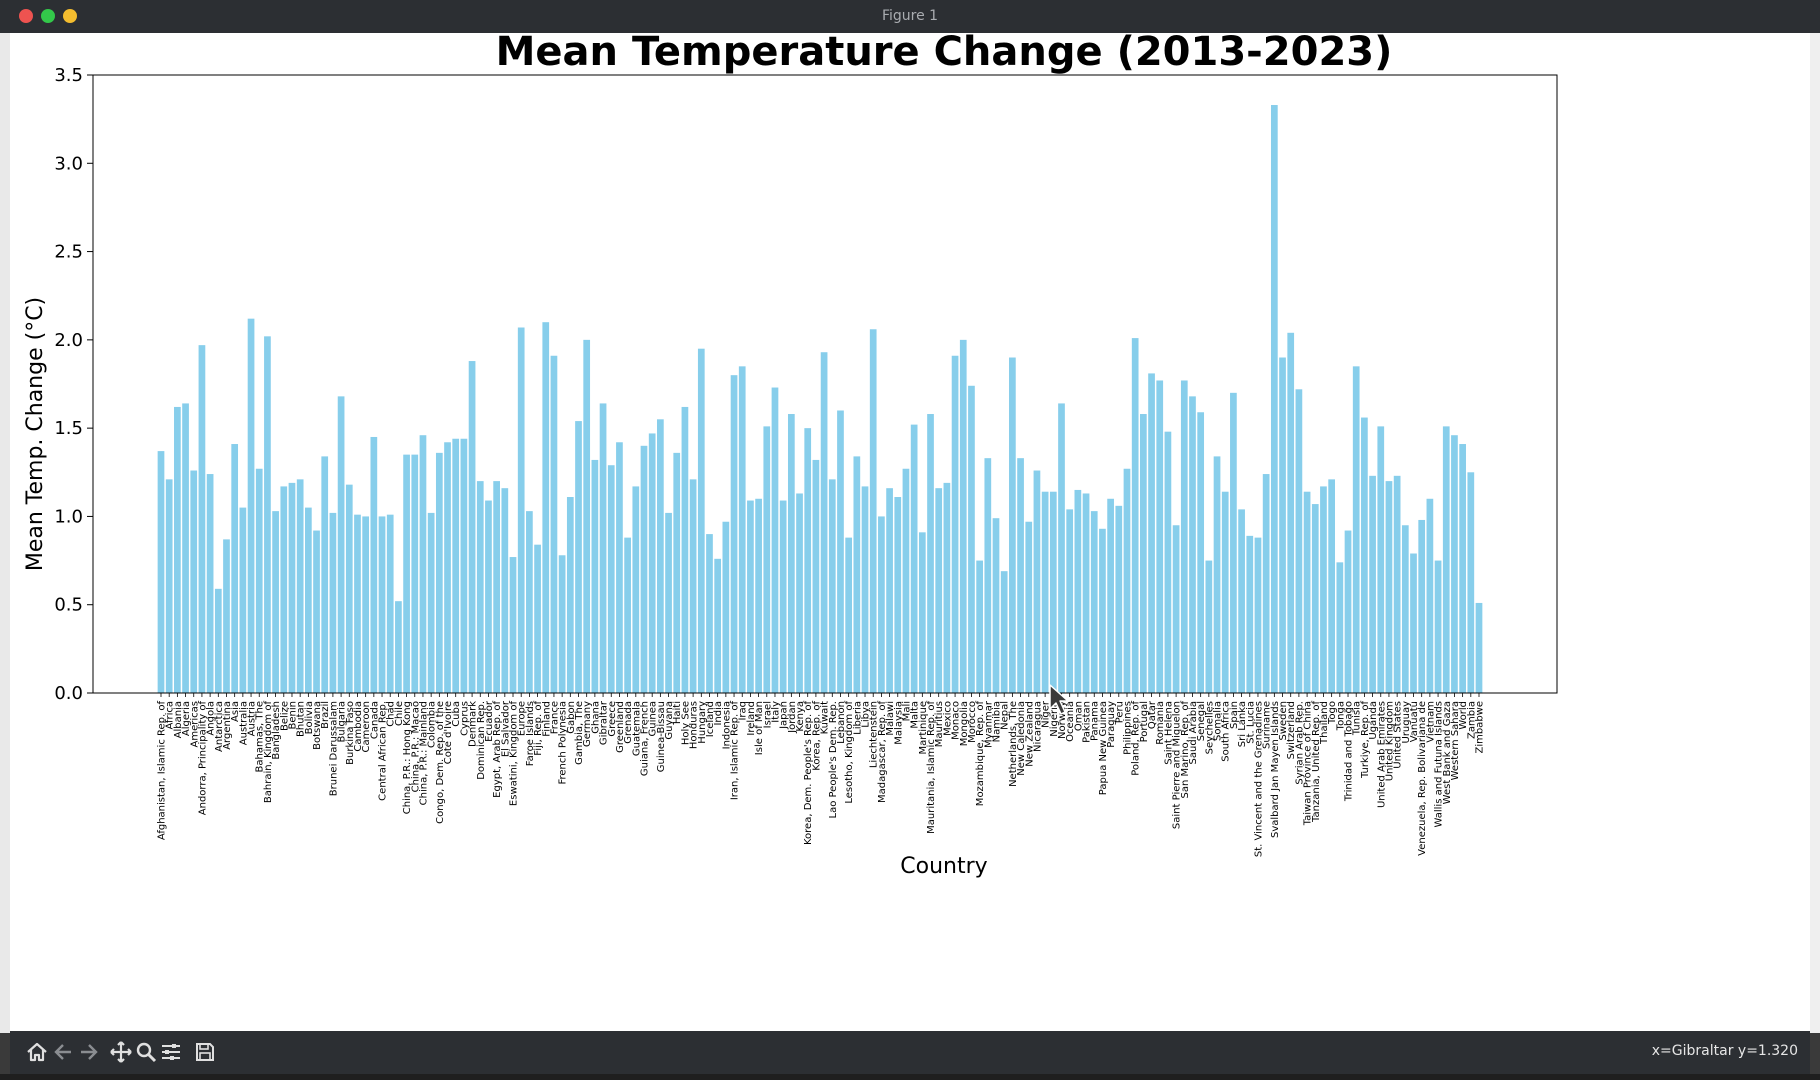 This screenshot has width=1820, height=1080. What do you see at coordinates (70, 16) in the screenshot?
I see `minimize-window-button` at bounding box center [70, 16].